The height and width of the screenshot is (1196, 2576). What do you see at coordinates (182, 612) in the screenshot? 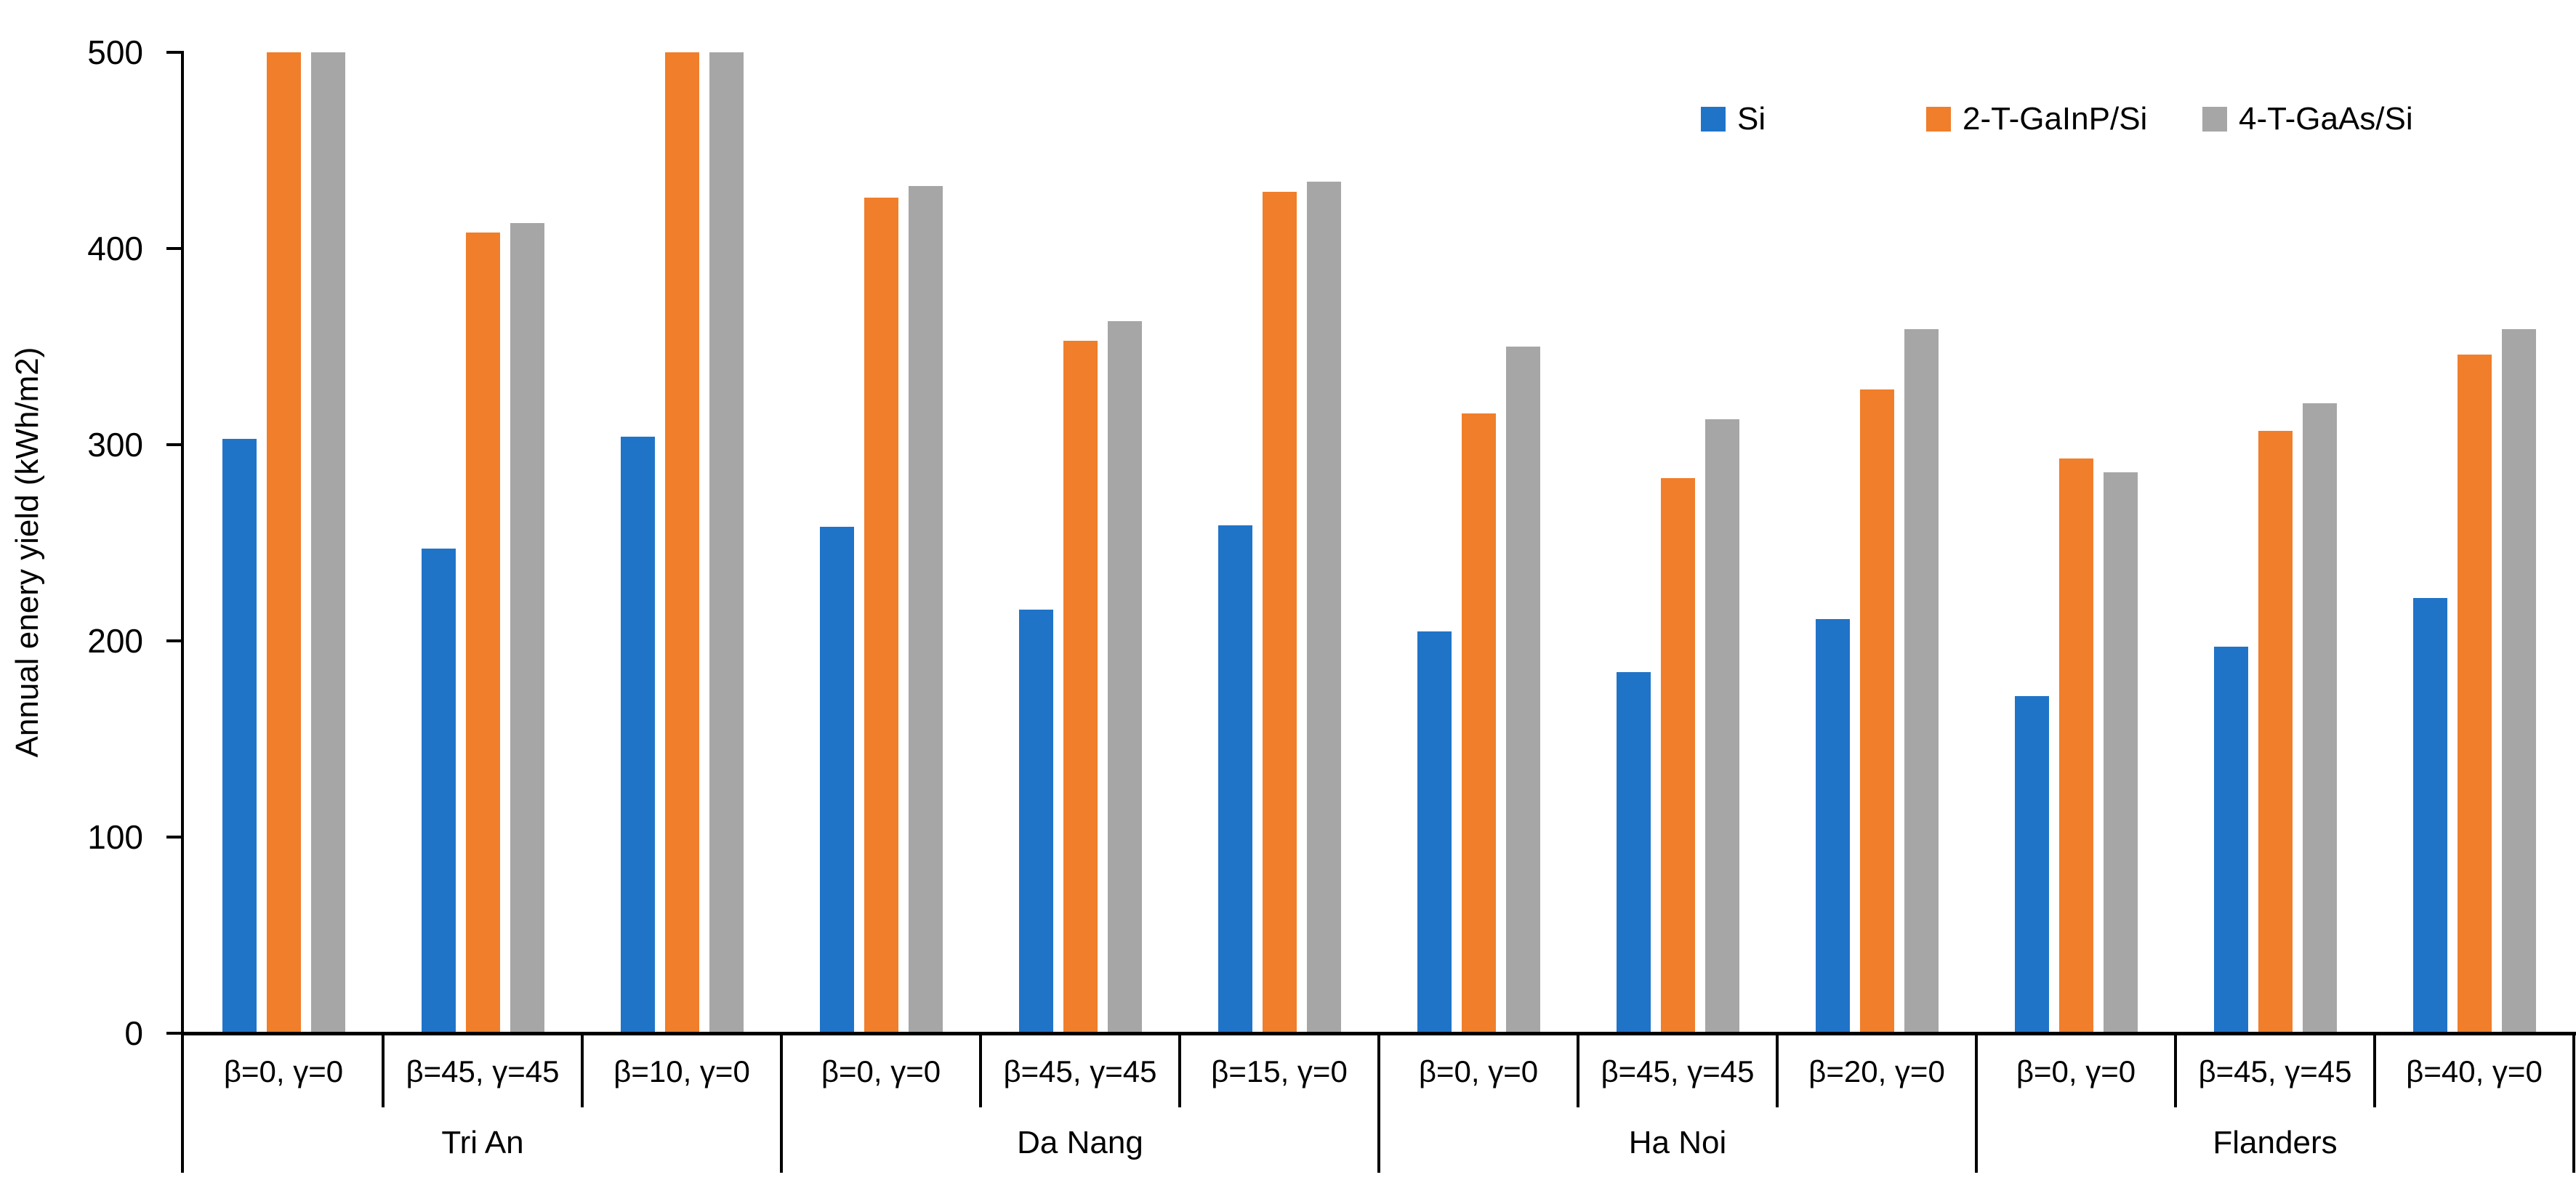
I see `y-axis-line` at bounding box center [182, 612].